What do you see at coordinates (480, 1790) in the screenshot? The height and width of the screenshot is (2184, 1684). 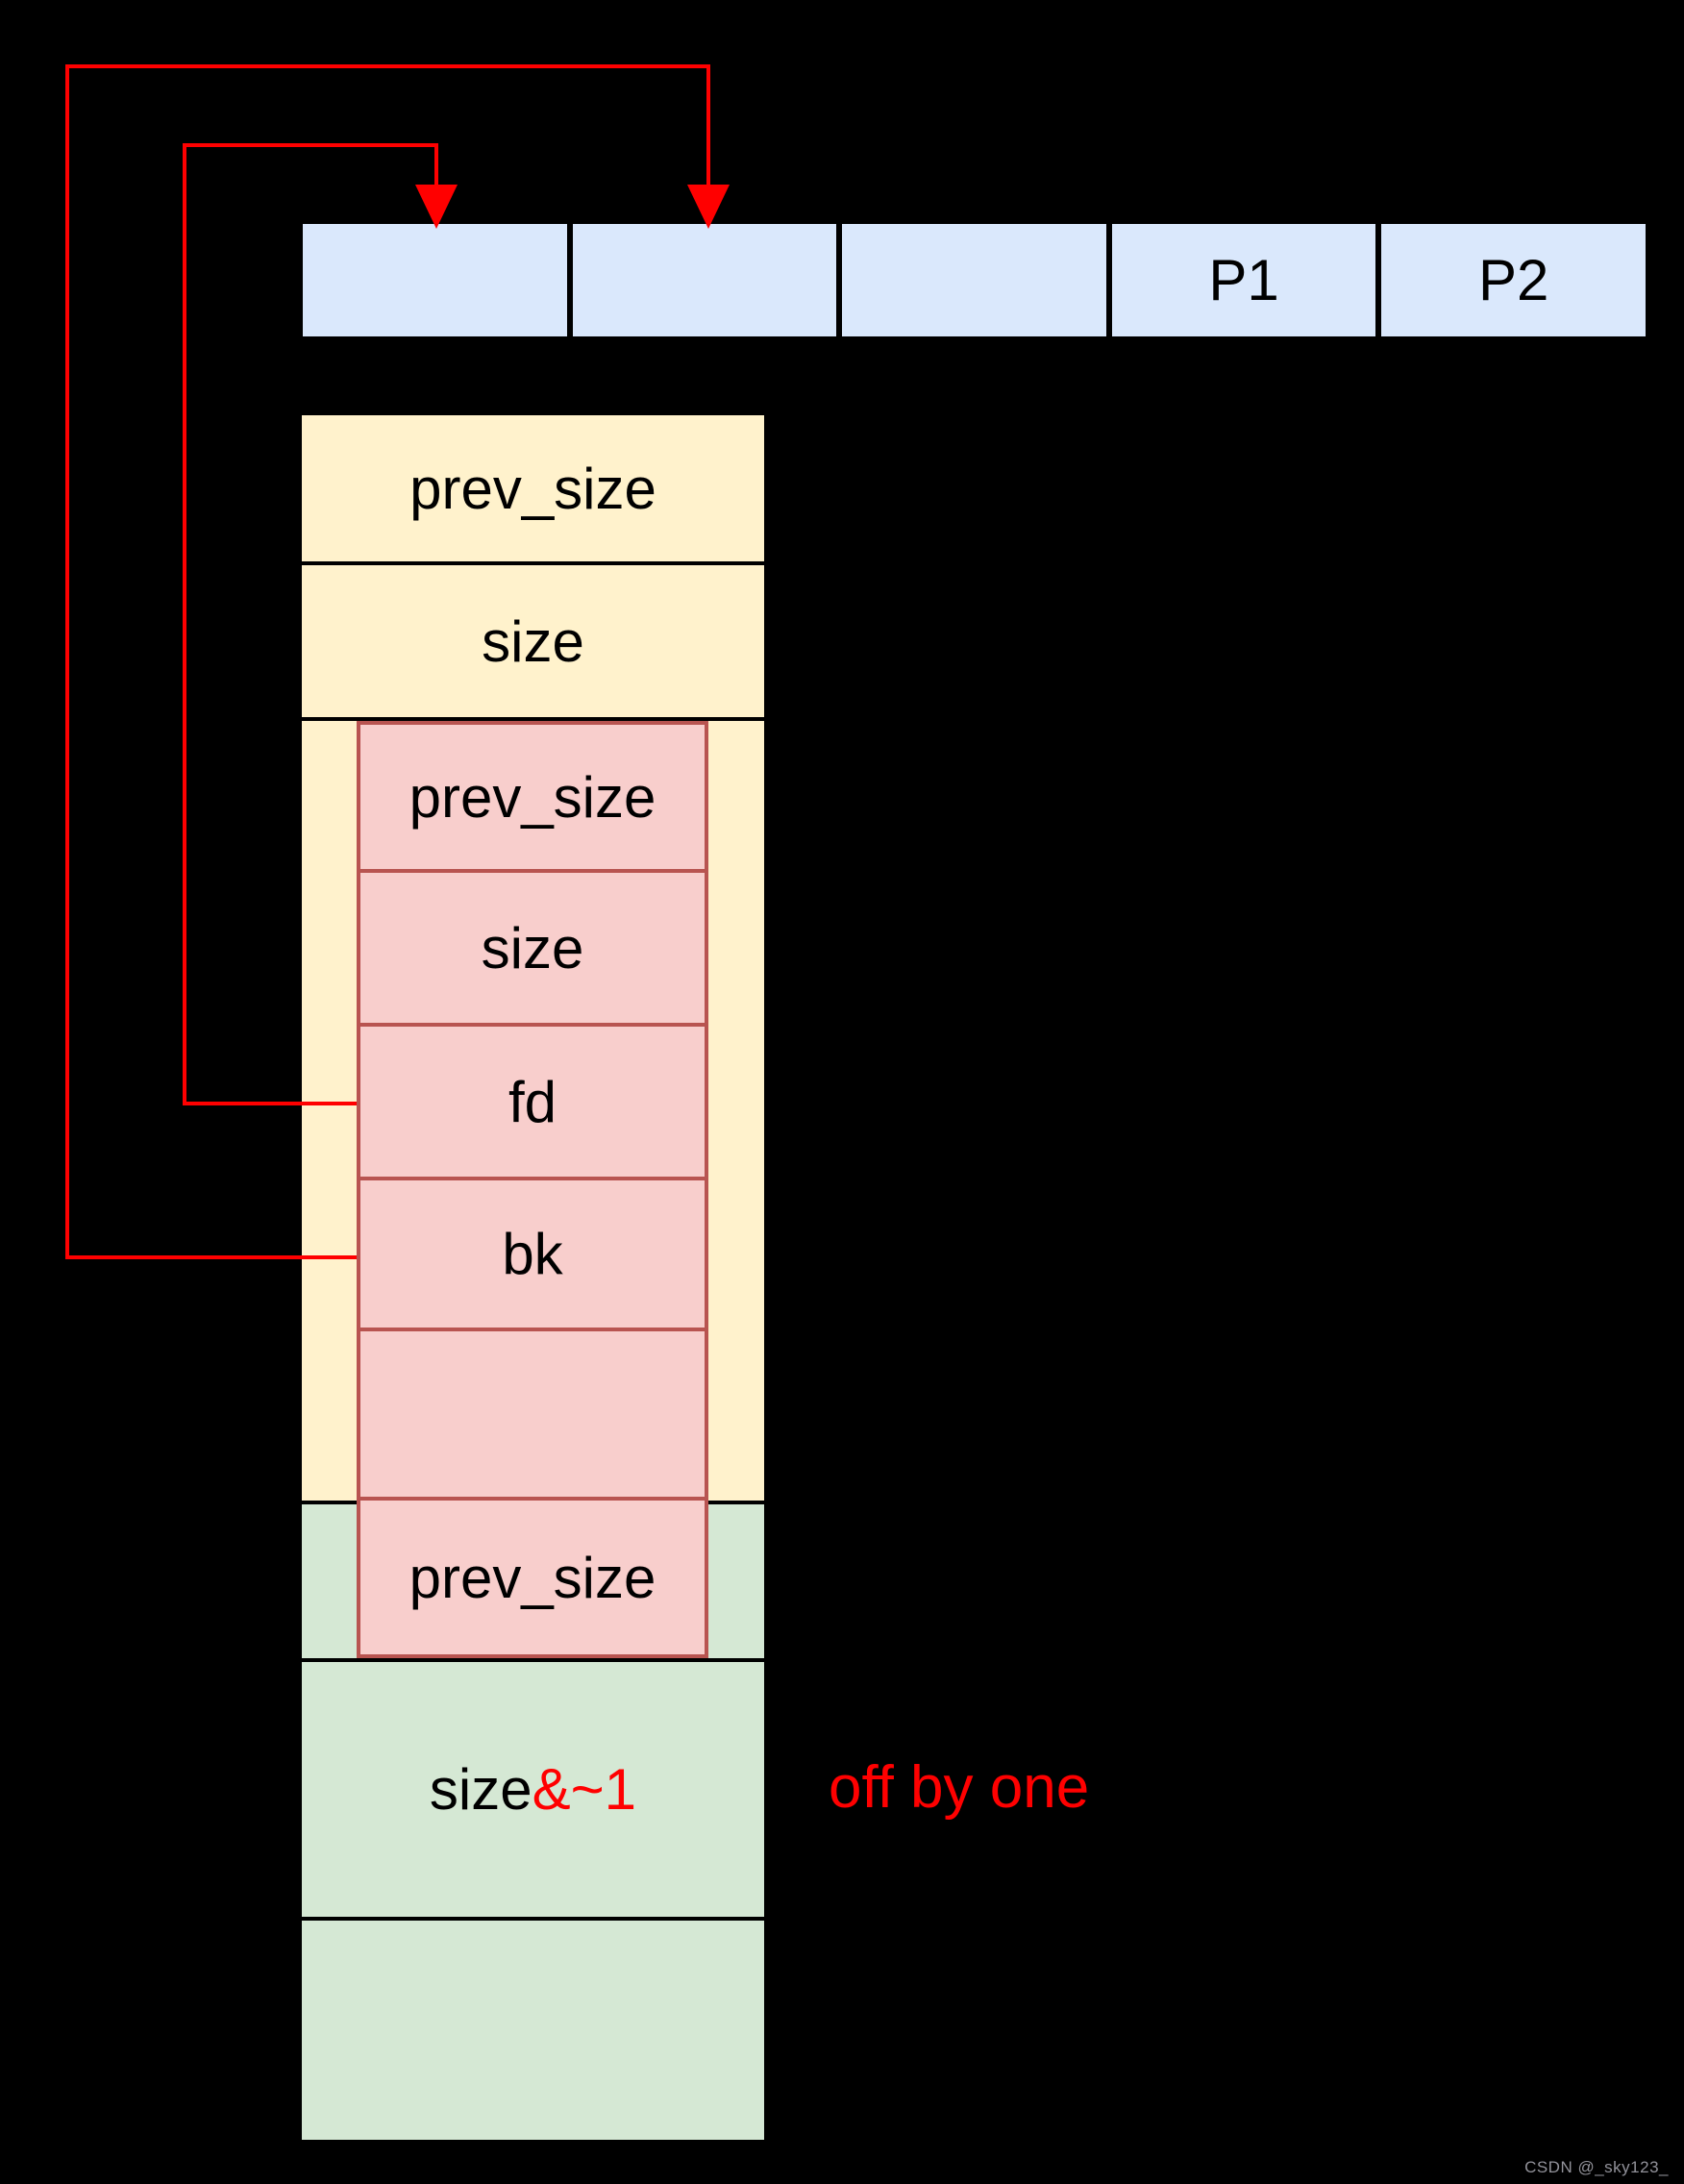 I see `next-size-label: size` at bounding box center [480, 1790].